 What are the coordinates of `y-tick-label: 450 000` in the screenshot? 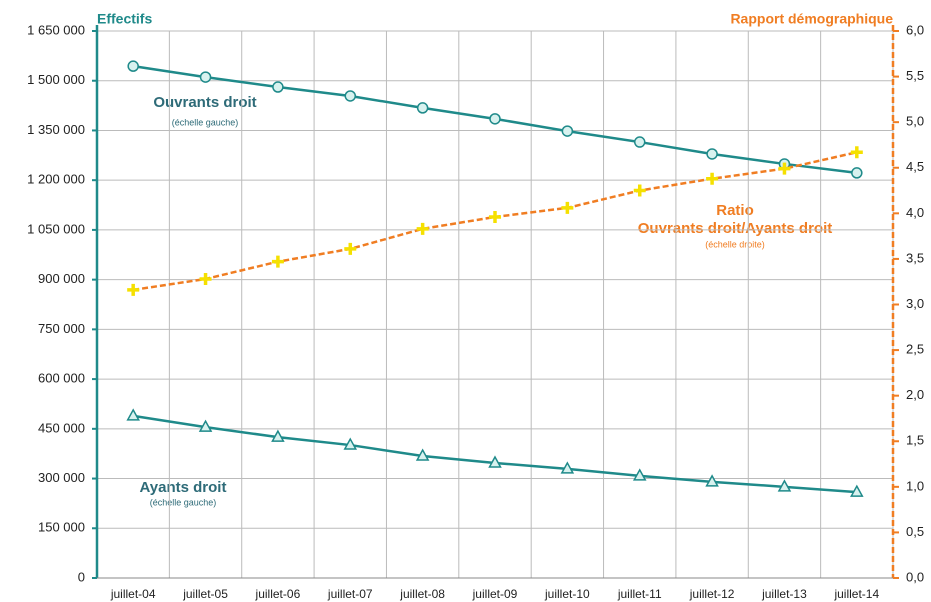 It's located at (61, 427).